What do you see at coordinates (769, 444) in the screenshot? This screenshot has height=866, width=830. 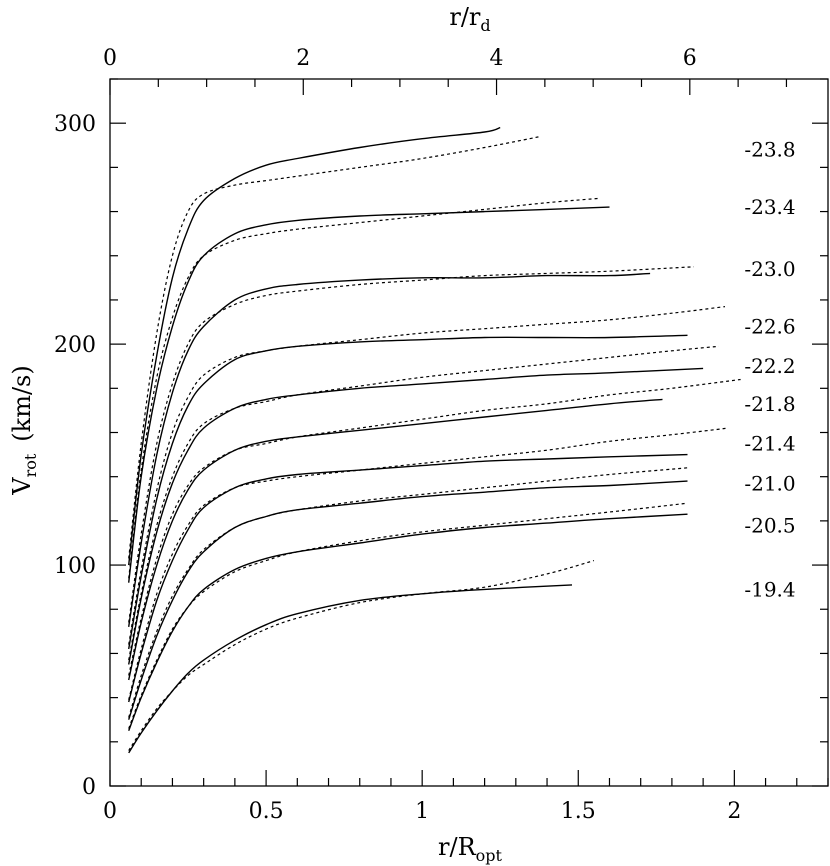 I see `magnitude-label: -21.4` at bounding box center [769, 444].